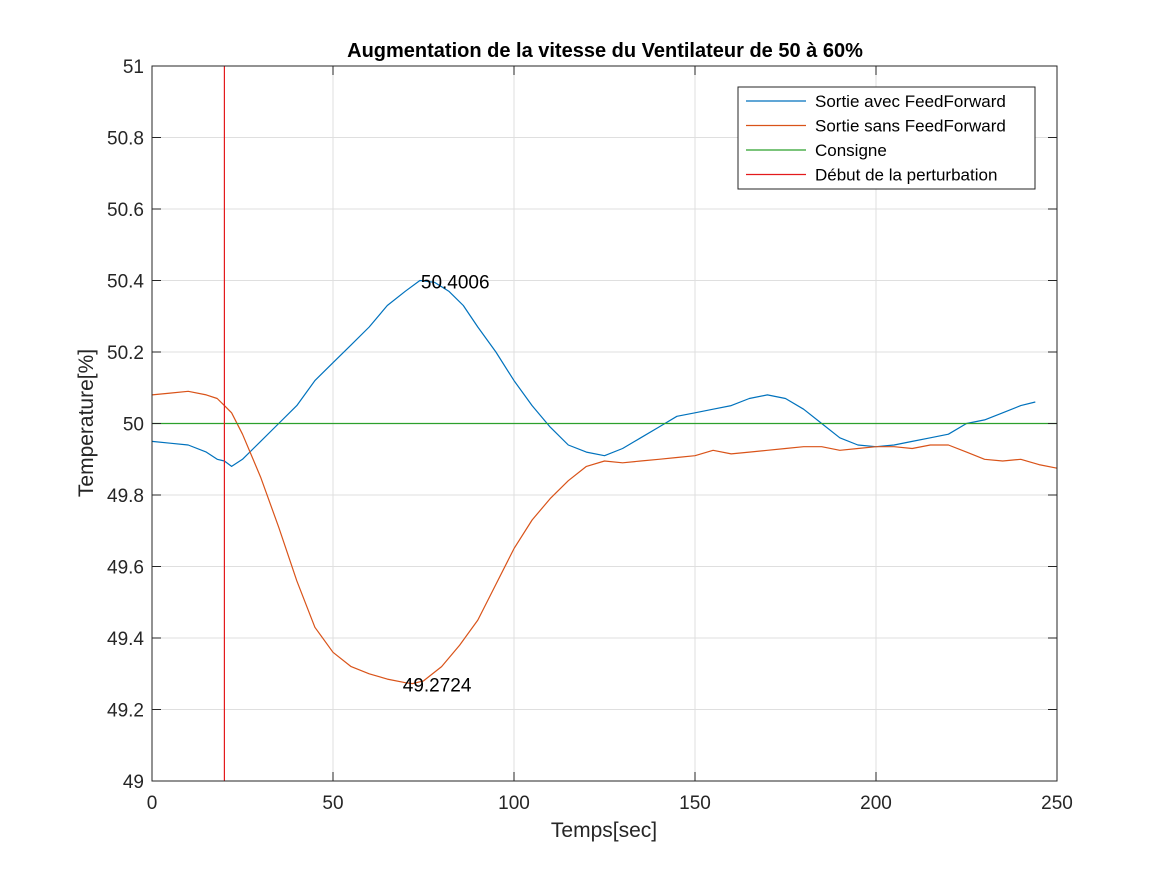  I want to click on legend-box, so click(886, 138).